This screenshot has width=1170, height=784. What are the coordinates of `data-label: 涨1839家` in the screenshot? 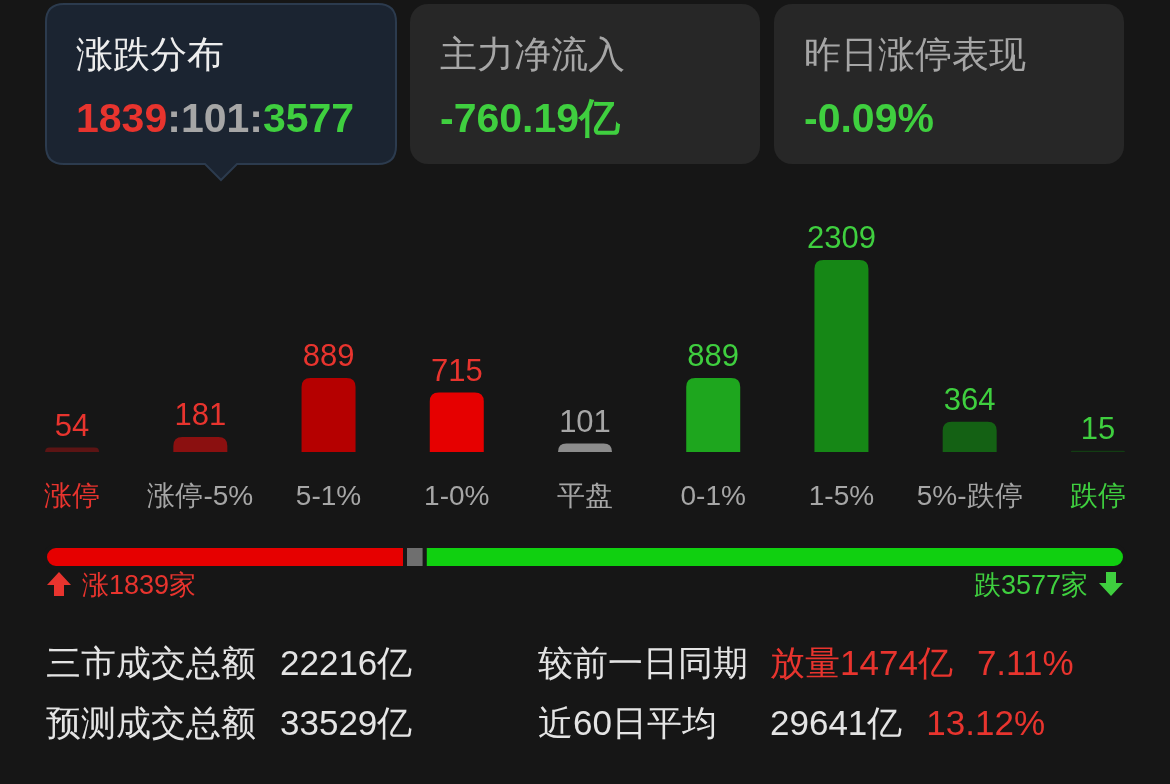 It's located at (139, 585).